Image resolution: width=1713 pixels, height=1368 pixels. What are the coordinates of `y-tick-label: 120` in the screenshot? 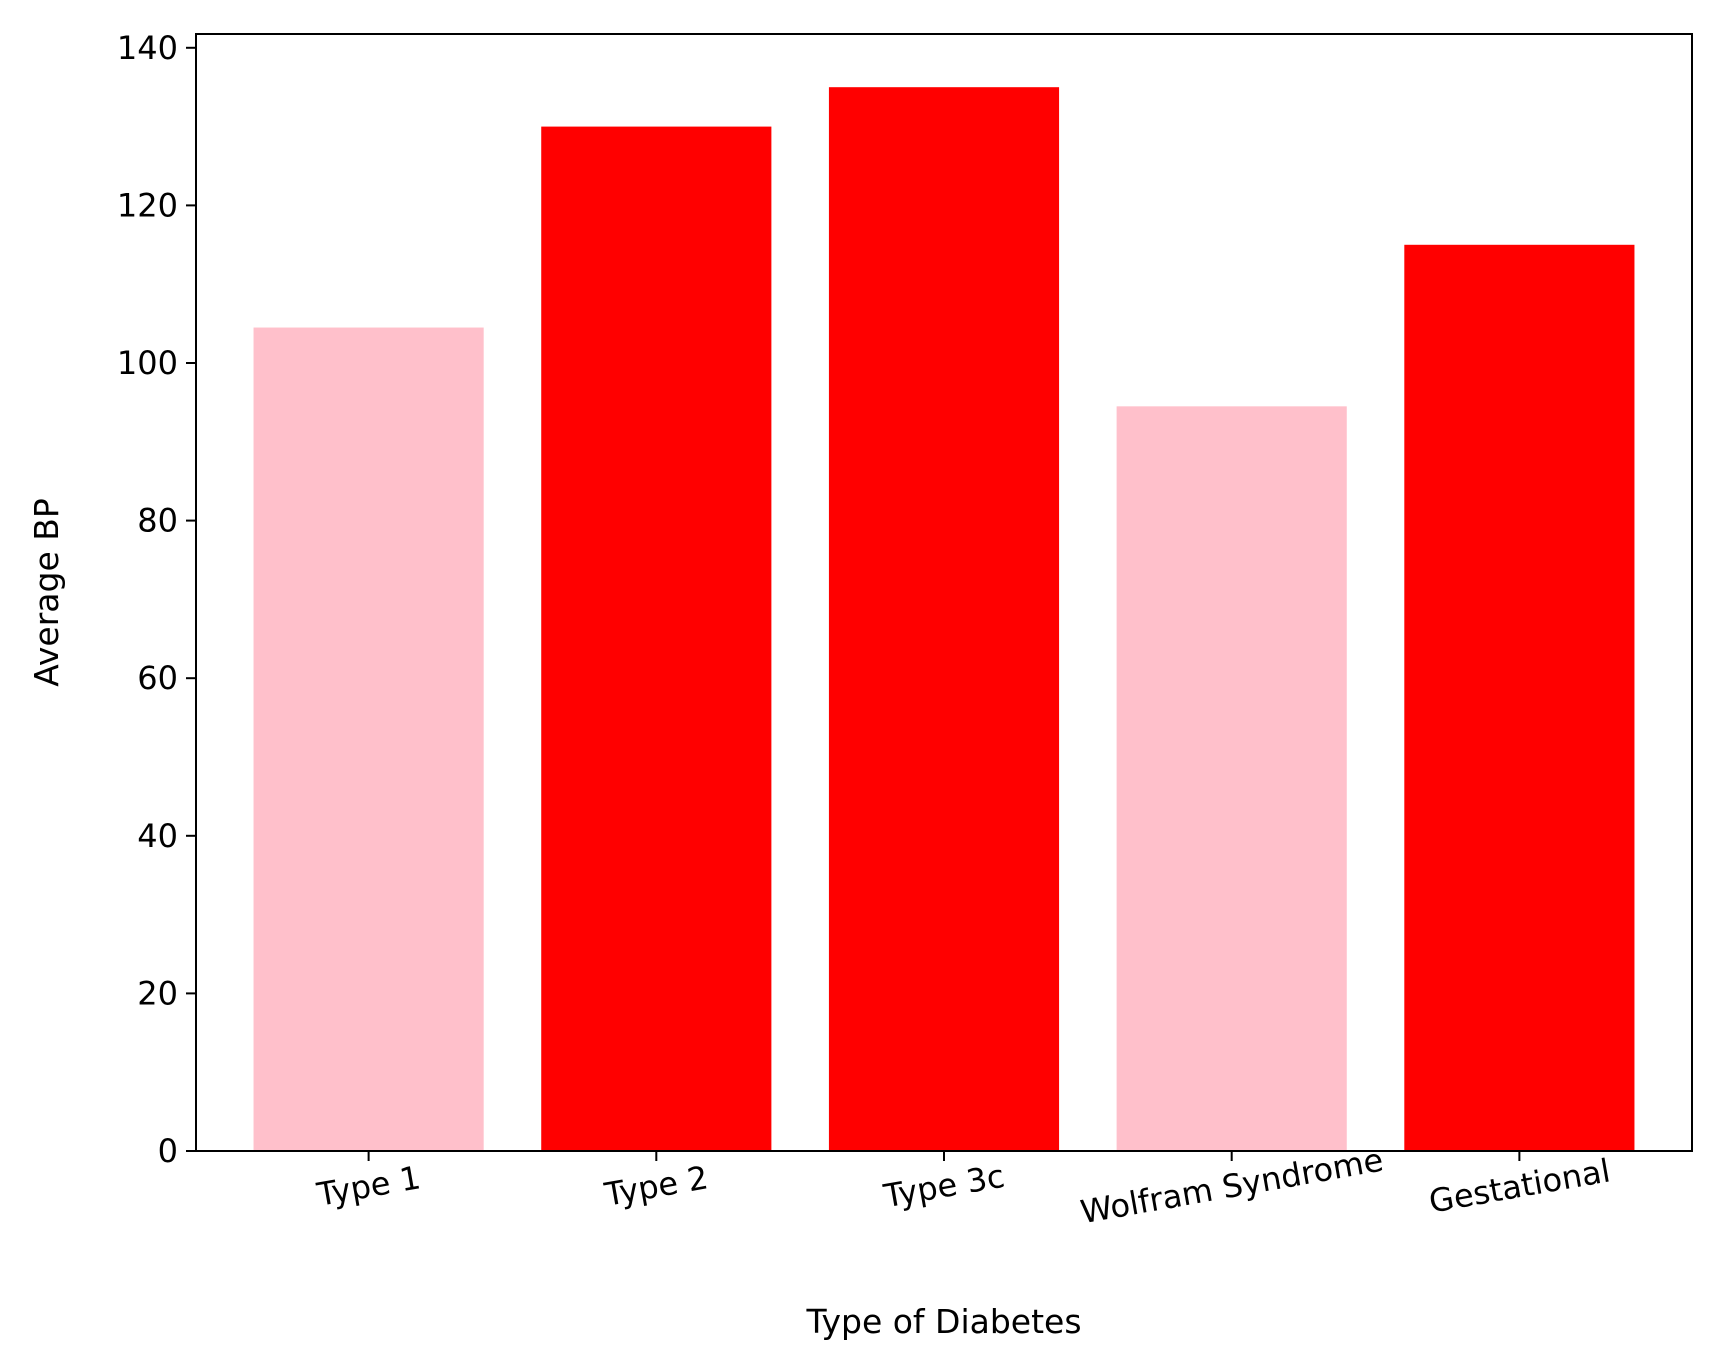 It's located at (147, 205).